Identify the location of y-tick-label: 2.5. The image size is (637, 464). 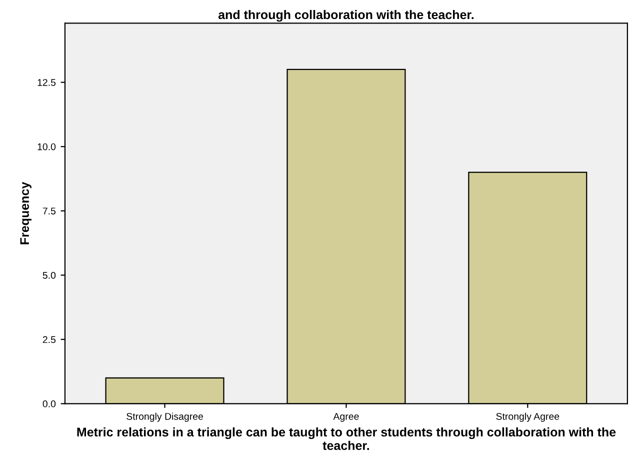
(49, 340).